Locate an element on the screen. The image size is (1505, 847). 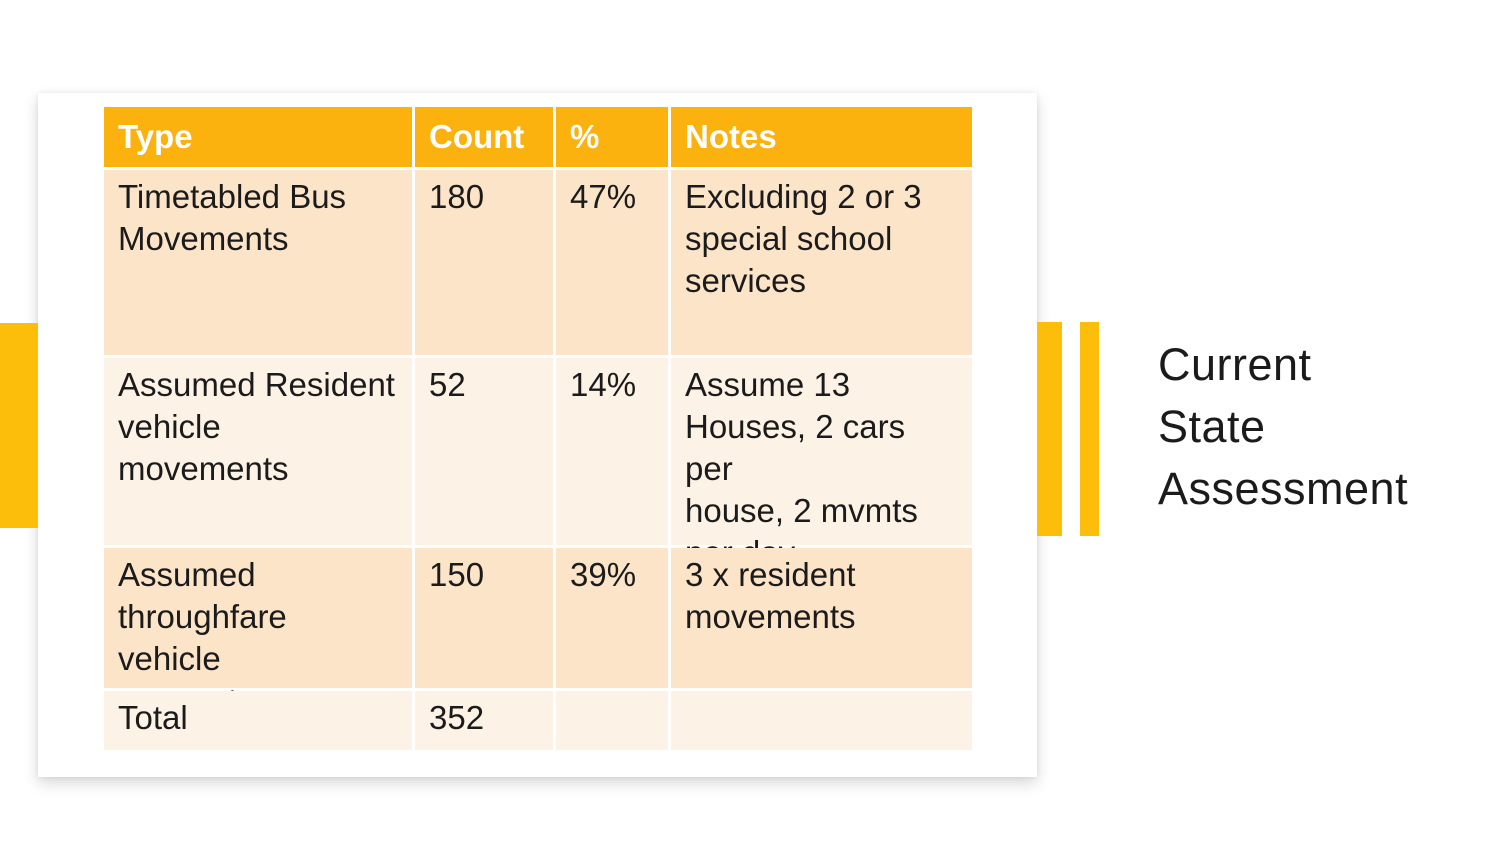
column-header-count: Count is located at coordinates (484, 137).